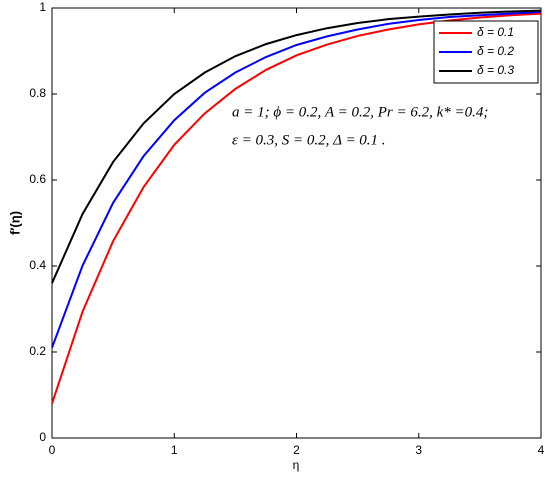  I want to click on x-tick-label: 0, so click(52, 450).